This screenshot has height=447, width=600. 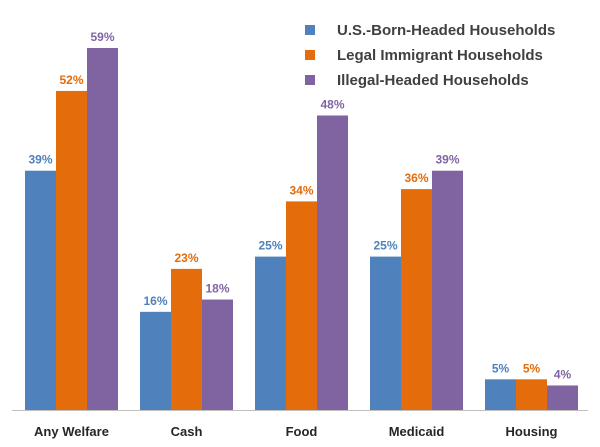 What do you see at coordinates (332, 263) in the screenshot?
I see `bar-food-illegal-headed-households` at bounding box center [332, 263].